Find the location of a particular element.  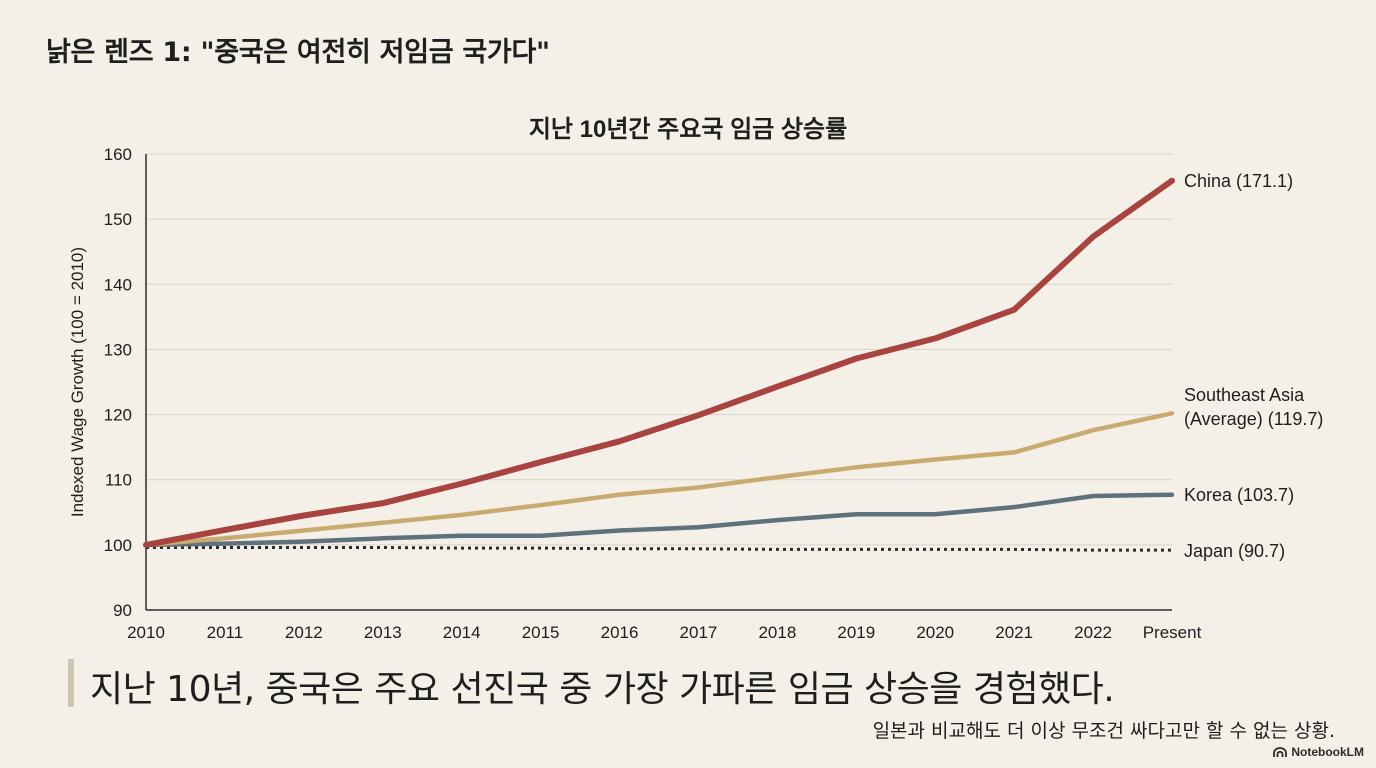

y-tick-140: 140 is located at coordinates (118, 284).